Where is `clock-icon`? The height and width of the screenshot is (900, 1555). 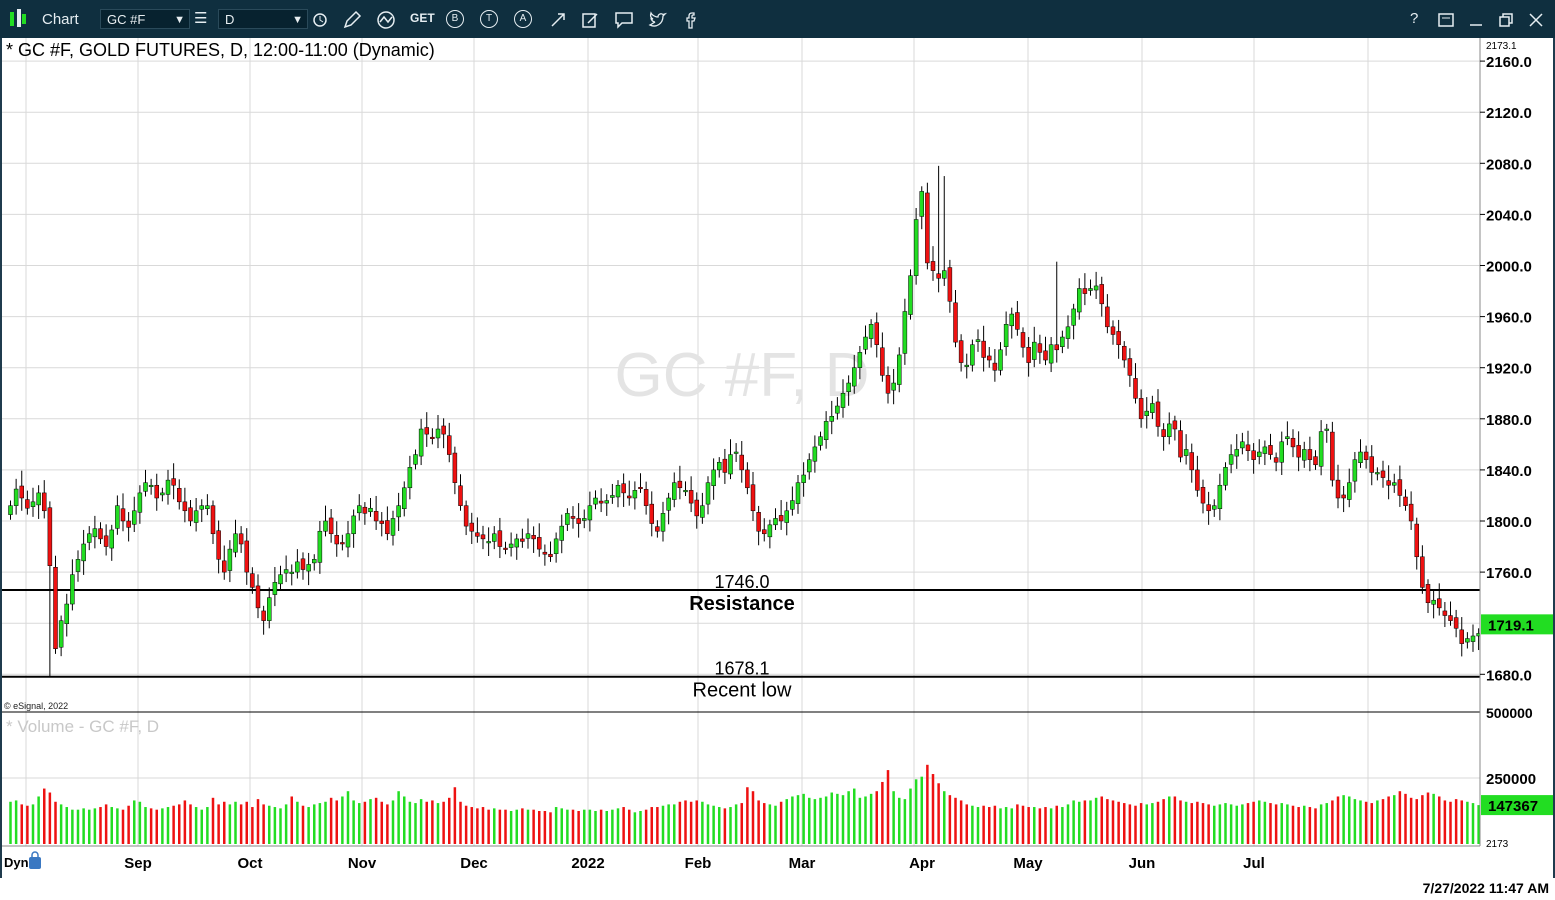 clock-icon is located at coordinates (320, 20).